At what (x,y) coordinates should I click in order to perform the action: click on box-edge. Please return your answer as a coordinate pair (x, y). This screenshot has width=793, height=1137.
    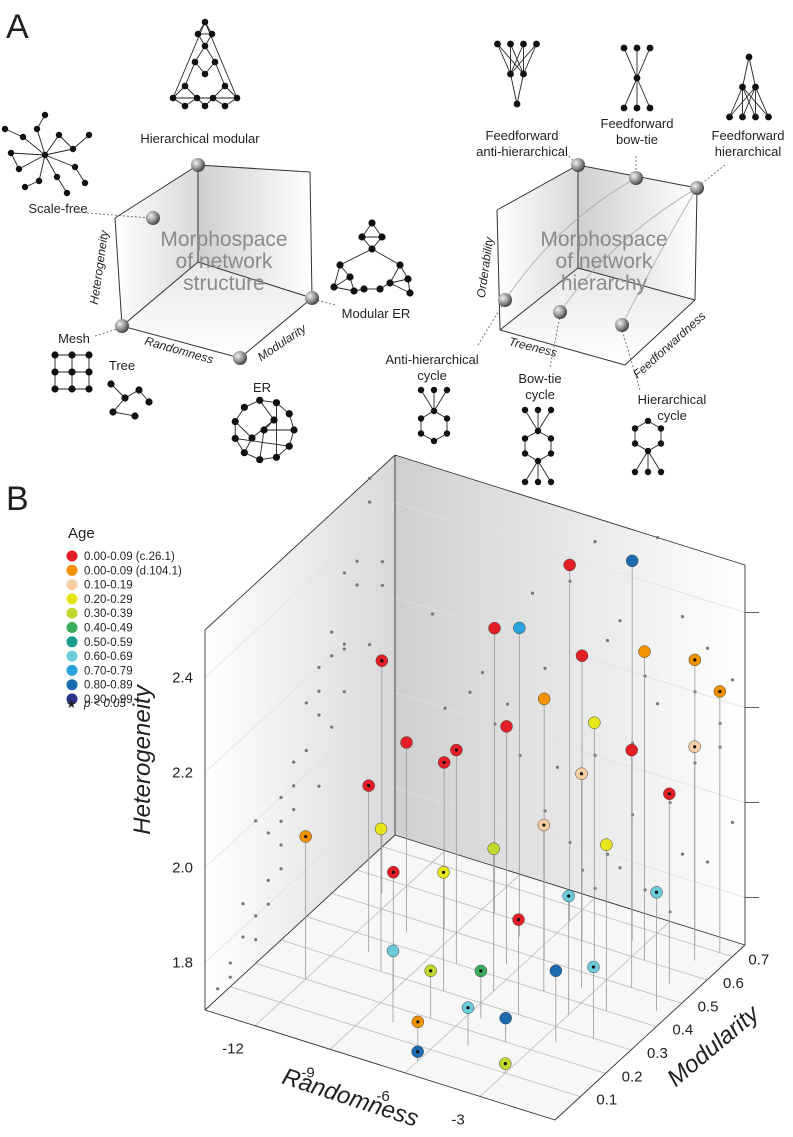
    Looking at the image, I should click on (650, 1032).